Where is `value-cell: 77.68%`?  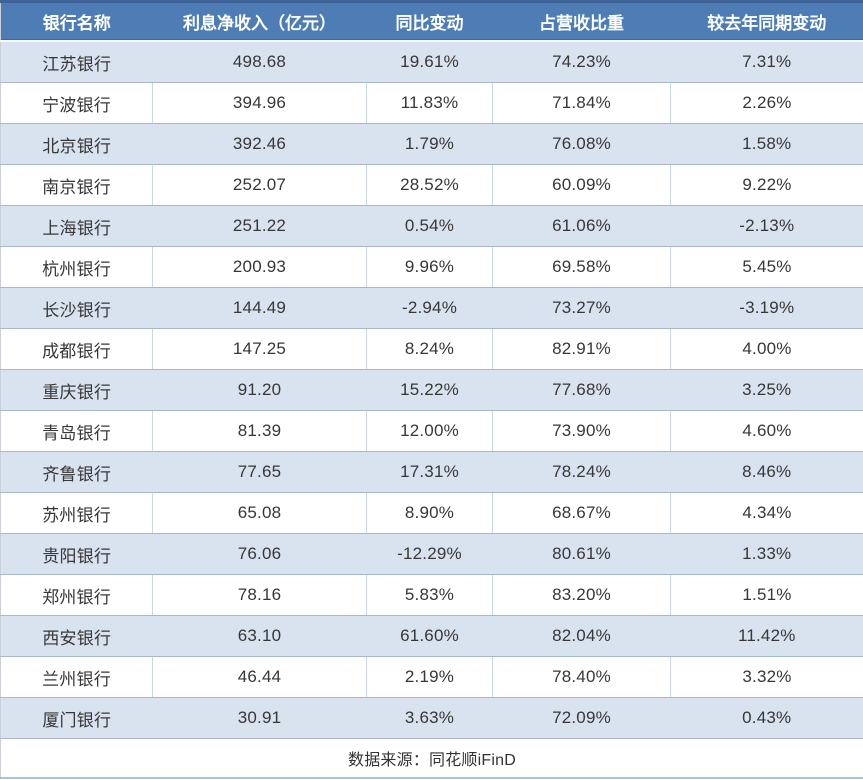
value-cell: 77.68% is located at coordinates (581, 390).